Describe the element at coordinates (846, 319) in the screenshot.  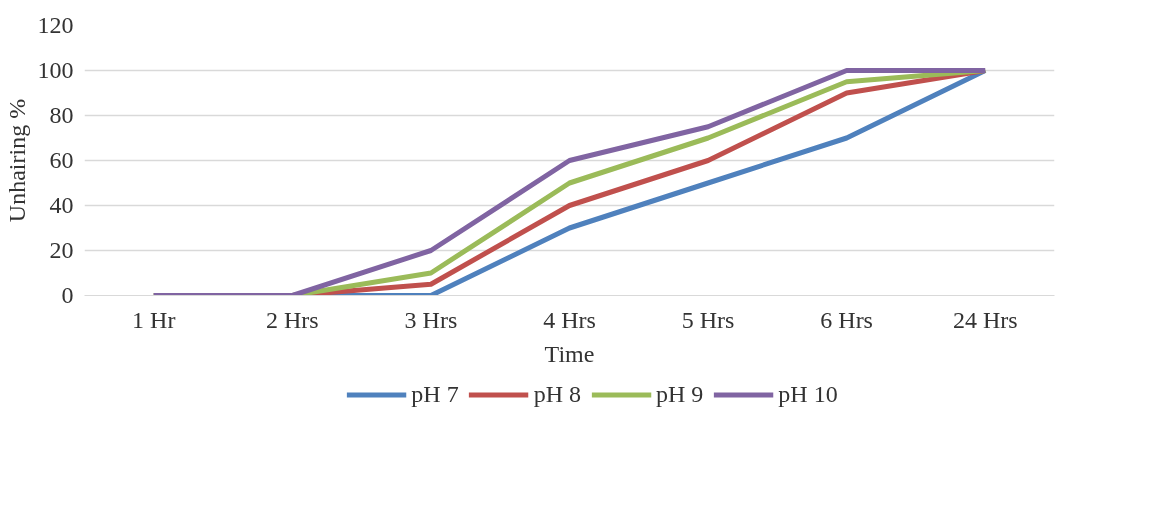
I see `x-tick-label: 6 Hrs` at that location.